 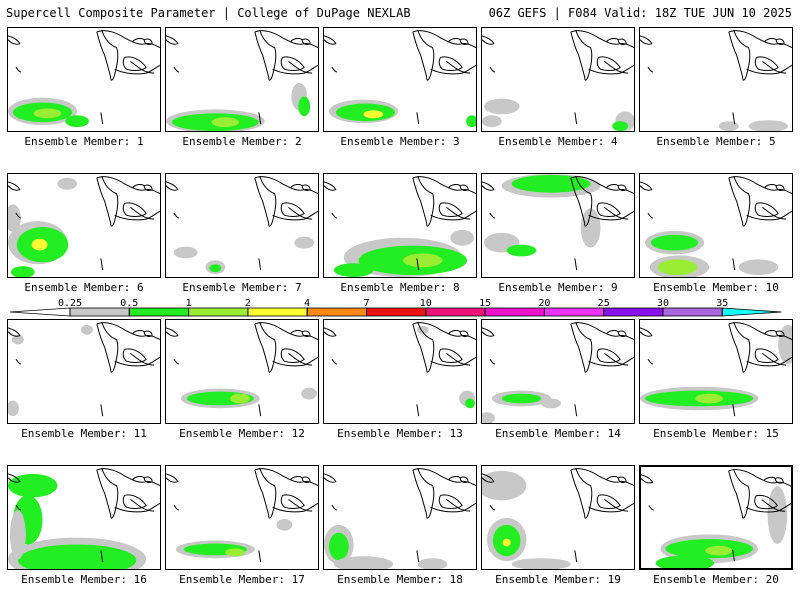 I want to click on colorbar-tick-label: 7, so click(x=366, y=303).